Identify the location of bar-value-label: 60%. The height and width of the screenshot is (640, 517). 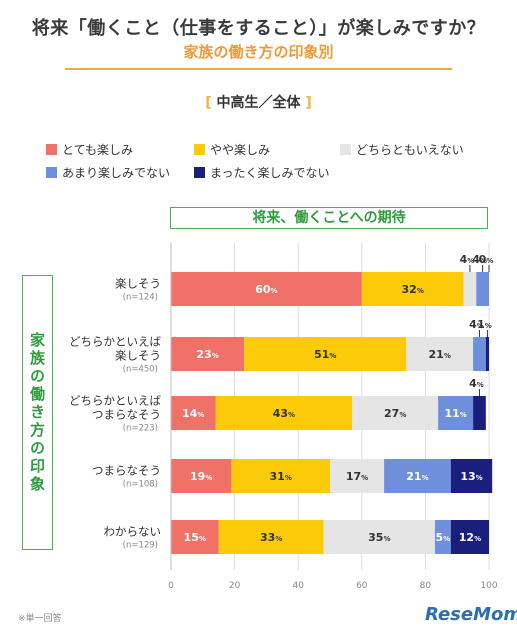
(266, 289).